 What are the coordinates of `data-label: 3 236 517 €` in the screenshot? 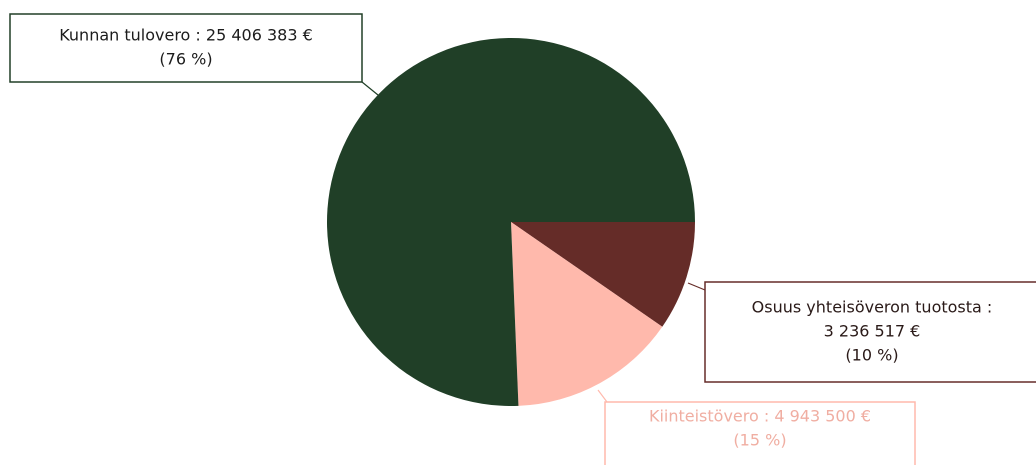 It's located at (872, 331).